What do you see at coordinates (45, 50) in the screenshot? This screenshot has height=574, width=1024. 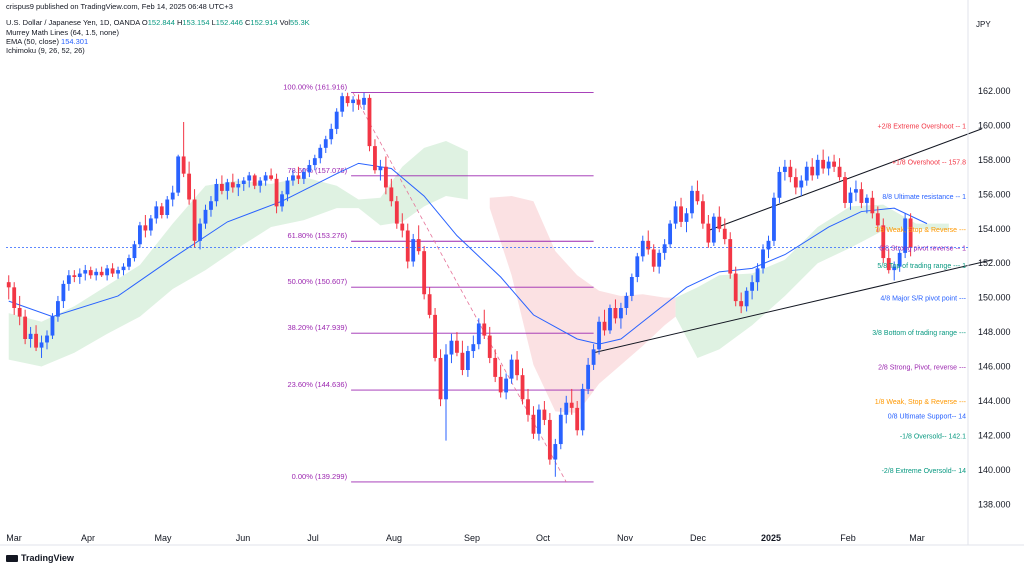 I see `indicator-ichimoku: Ichimoku (9, 26, 52, 26)` at bounding box center [45, 50].